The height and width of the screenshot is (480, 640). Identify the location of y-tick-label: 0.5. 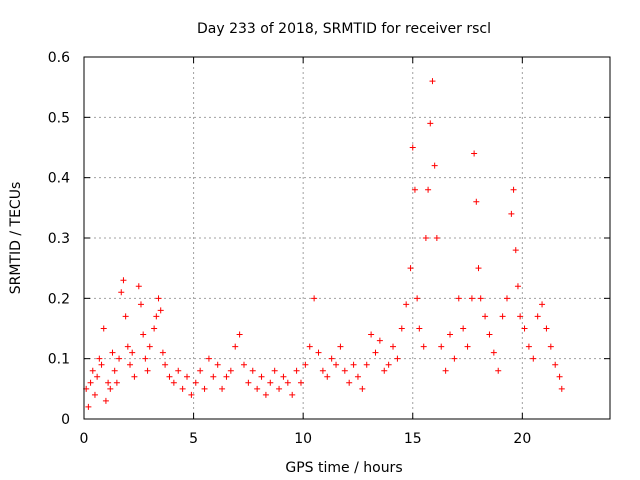
(59, 118).